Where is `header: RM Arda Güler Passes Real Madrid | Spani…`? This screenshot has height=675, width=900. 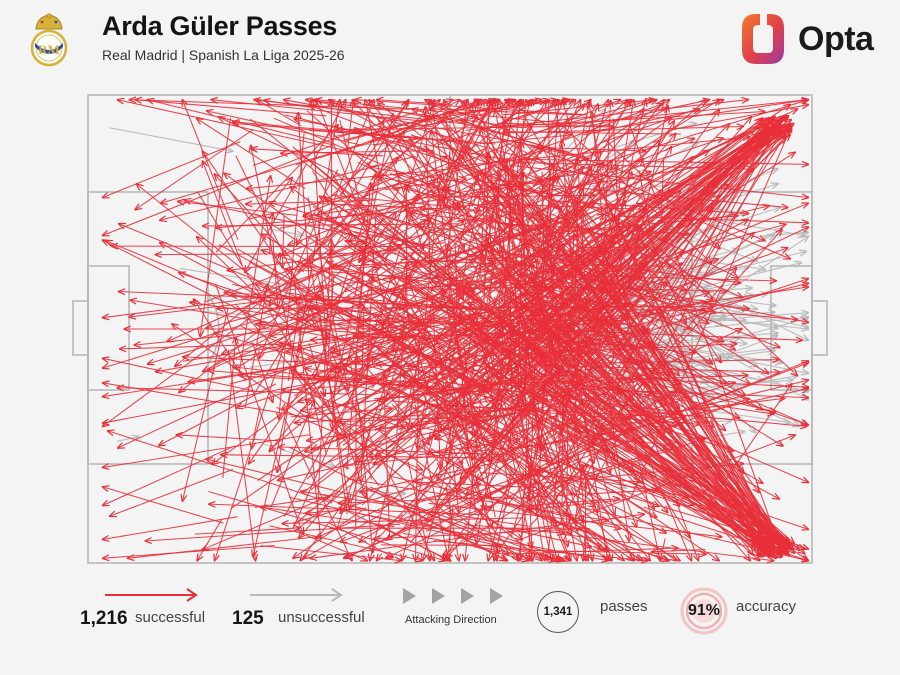
header: RM Arda Güler Passes Real Madrid | Spani… is located at coordinates (450, 40).